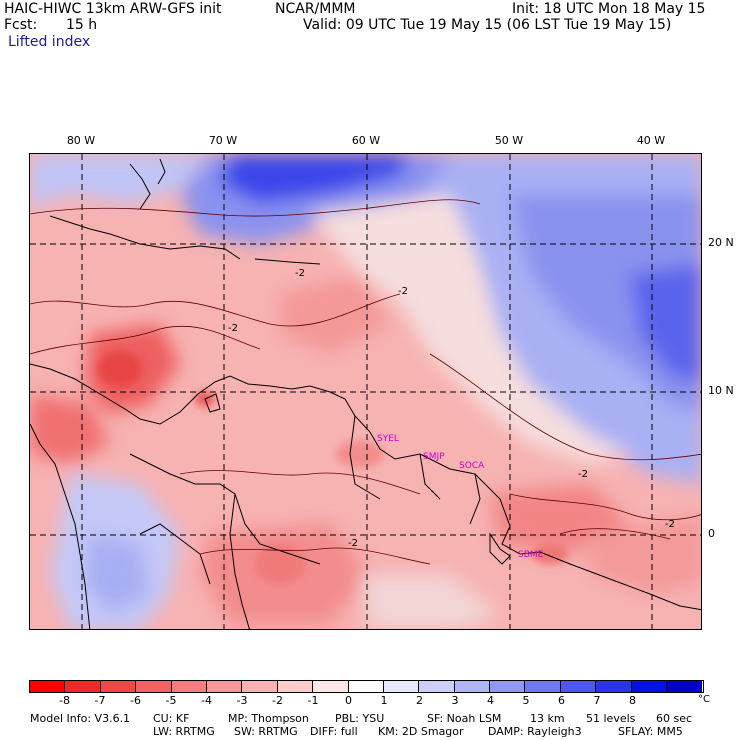  I want to click on colorbar-tick-label: 1, so click(384, 700).